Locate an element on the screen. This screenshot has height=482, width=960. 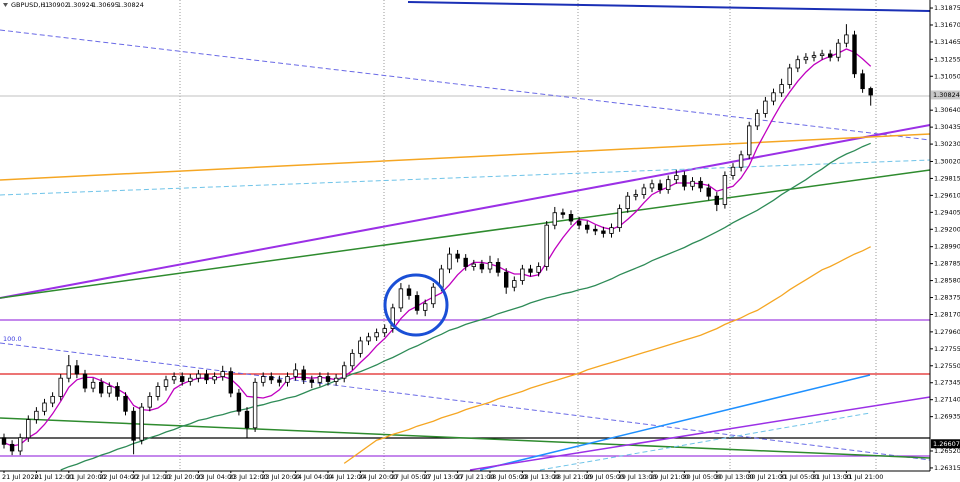
x-tick-label: 23 Jul 04:00 is located at coordinates (215, 477).